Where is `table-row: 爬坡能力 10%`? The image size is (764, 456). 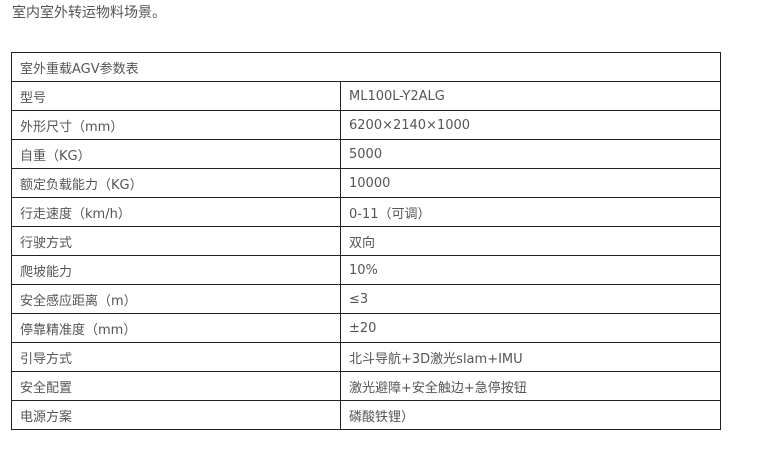 table-row: 爬坡能力 10% is located at coordinates (366, 270).